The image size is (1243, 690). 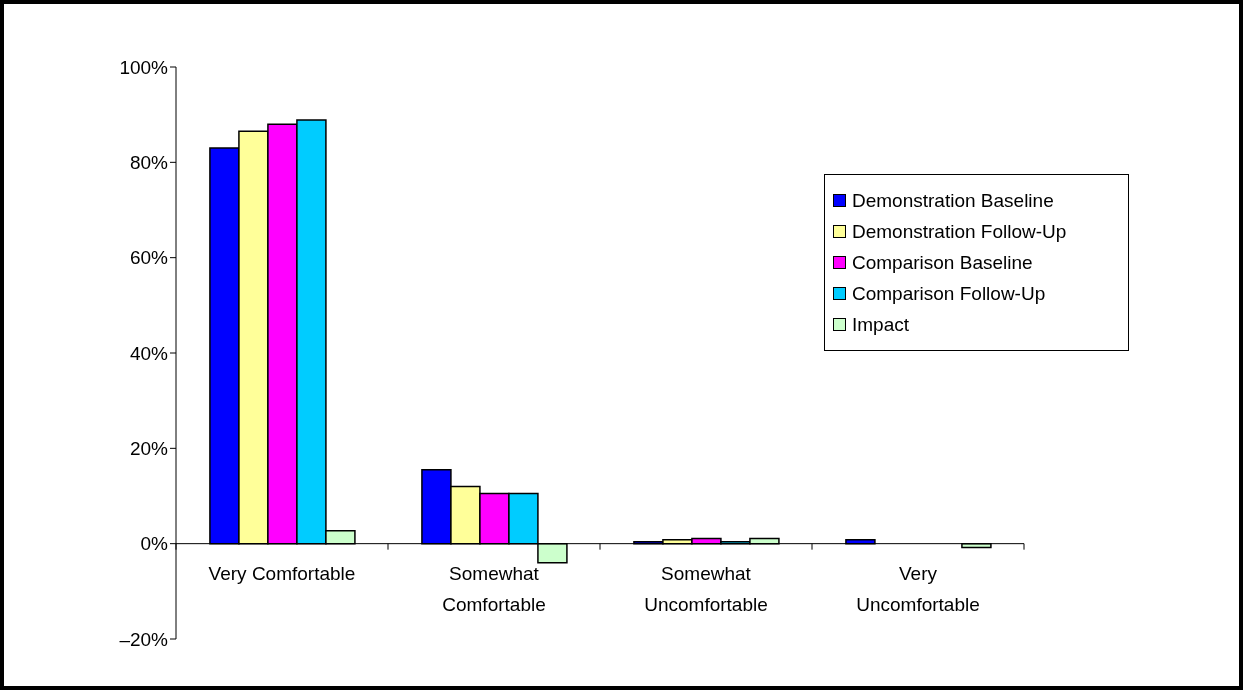 What do you see at coordinates (144, 639) in the screenshot?
I see `y-tick-label: –20%` at bounding box center [144, 639].